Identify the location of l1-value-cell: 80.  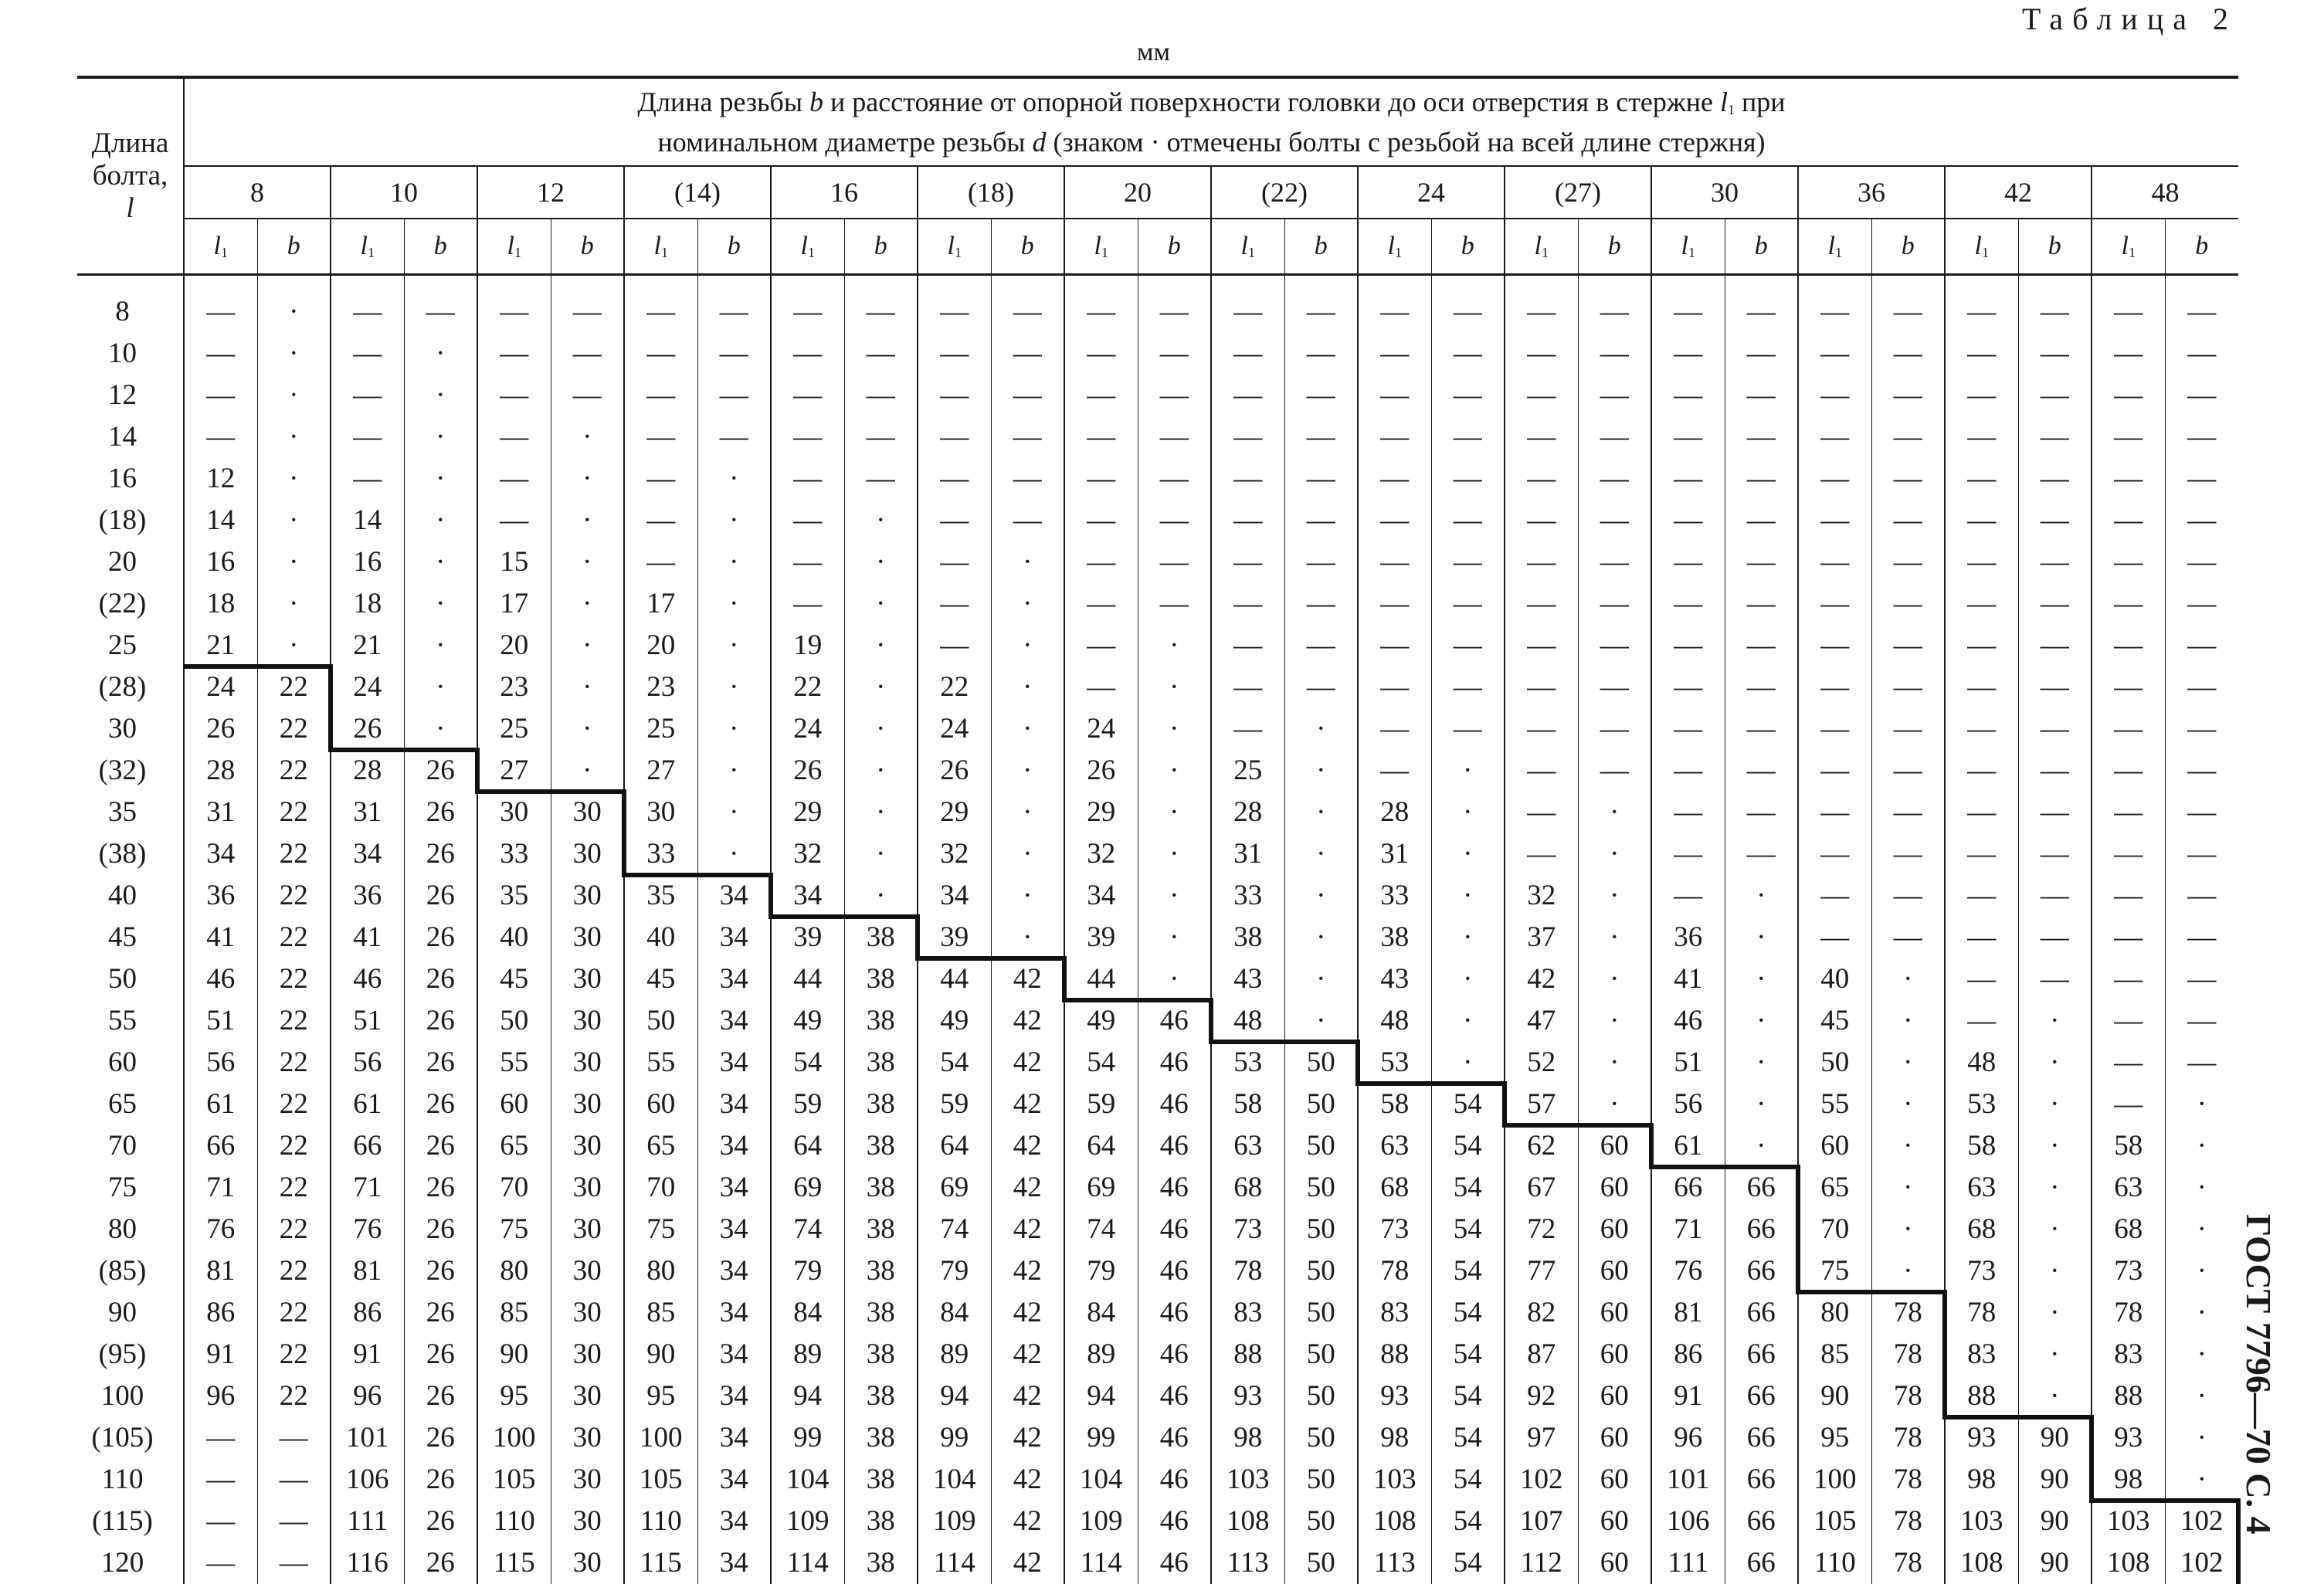
(660, 1271).